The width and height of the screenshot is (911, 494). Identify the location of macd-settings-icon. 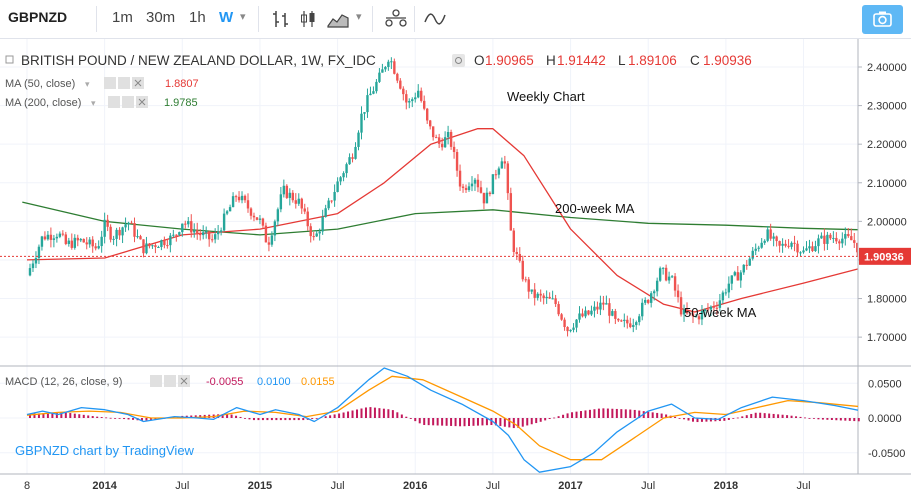
(170, 381).